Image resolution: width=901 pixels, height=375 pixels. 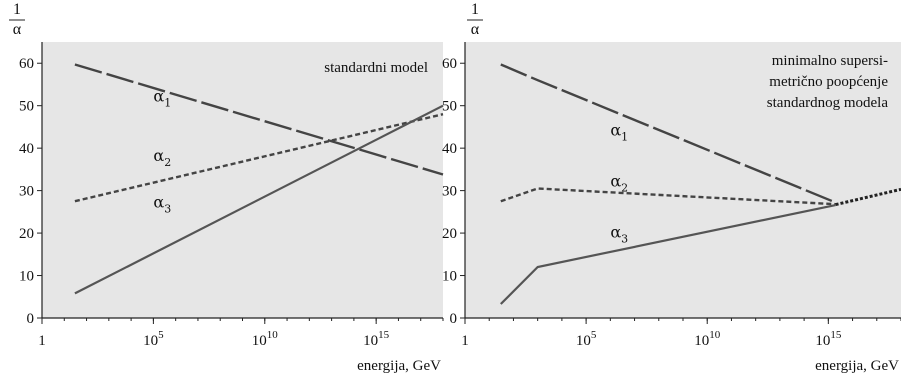 What do you see at coordinates (376, 68) in the screenshot?
I see `chart-note: standardni model` at bounding box center [376, 68].